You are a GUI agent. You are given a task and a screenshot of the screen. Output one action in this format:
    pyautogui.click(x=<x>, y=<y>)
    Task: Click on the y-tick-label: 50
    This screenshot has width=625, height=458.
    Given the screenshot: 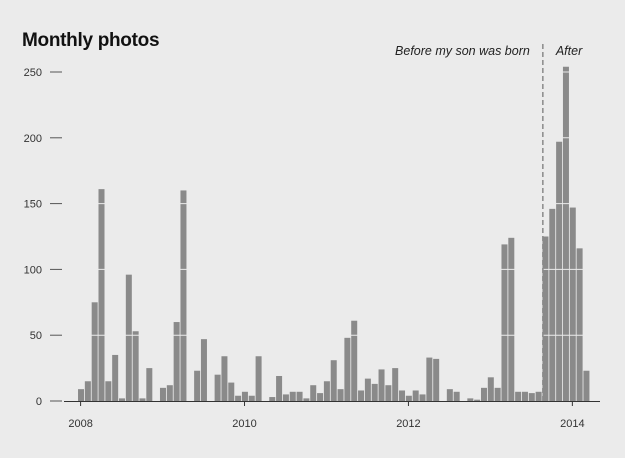 What is the action you would take?
    pyautogui.click(x=36, y=336)
    